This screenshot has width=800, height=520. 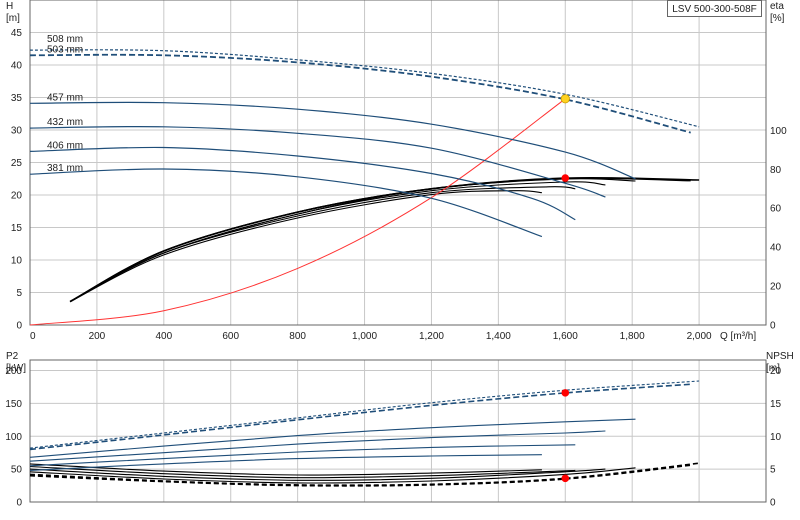 I want to click on p2-tick-label: 150, so click(x=13, y=404).